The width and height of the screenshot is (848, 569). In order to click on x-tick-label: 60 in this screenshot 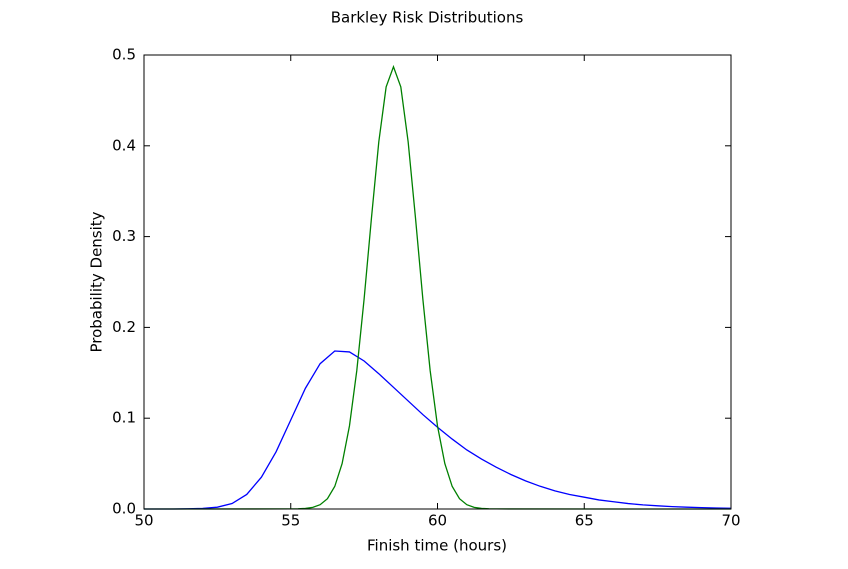, I will do `click(437, 521)`.